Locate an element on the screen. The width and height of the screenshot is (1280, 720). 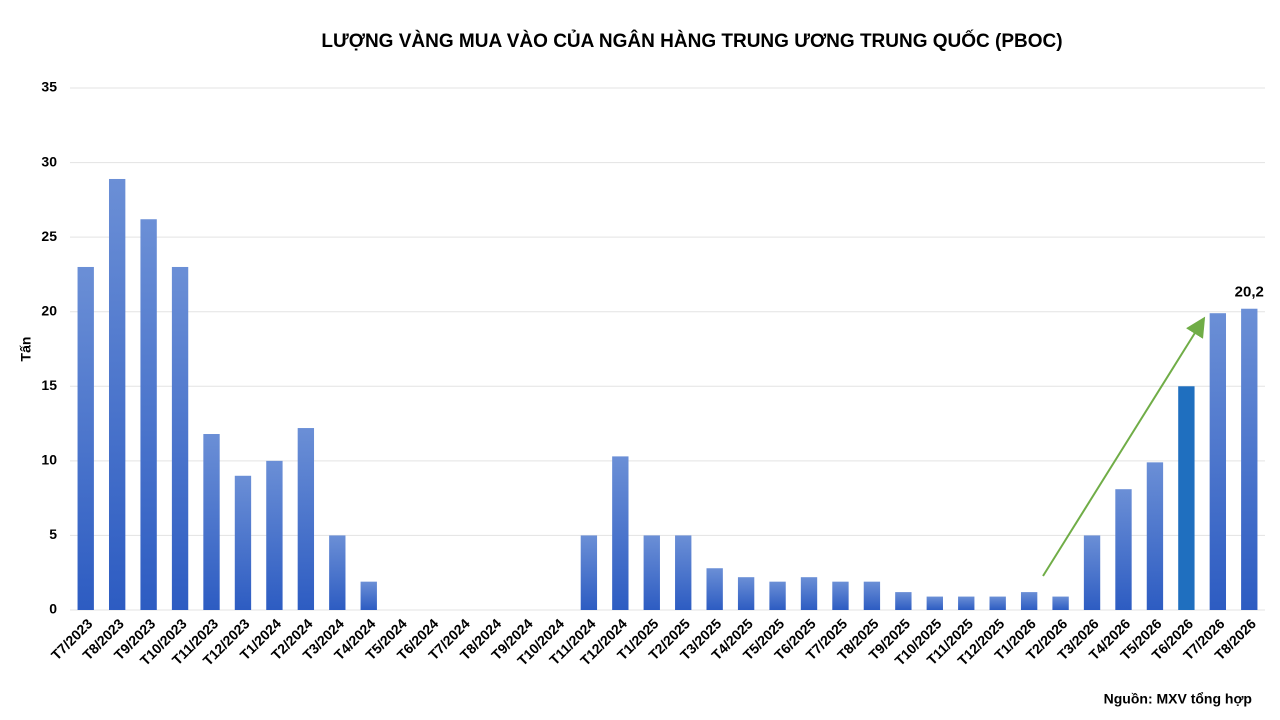
y-tick-label: 35 is located at coordinates (49, 87).